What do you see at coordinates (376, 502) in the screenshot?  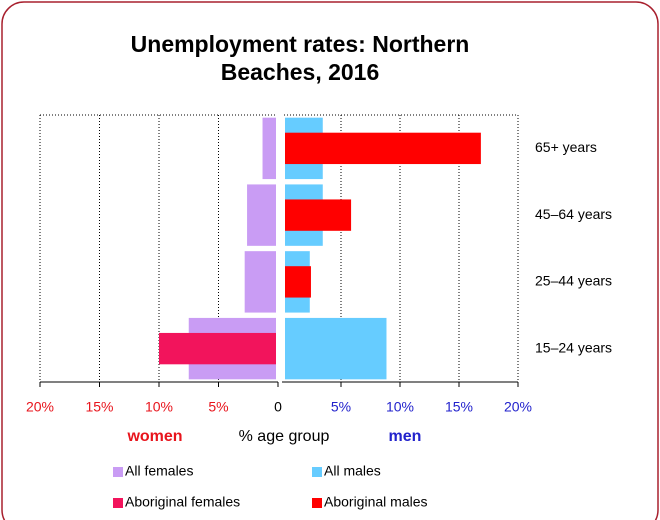 I see `legend-label: Aboriginal males` at bounding box center [376, 502].